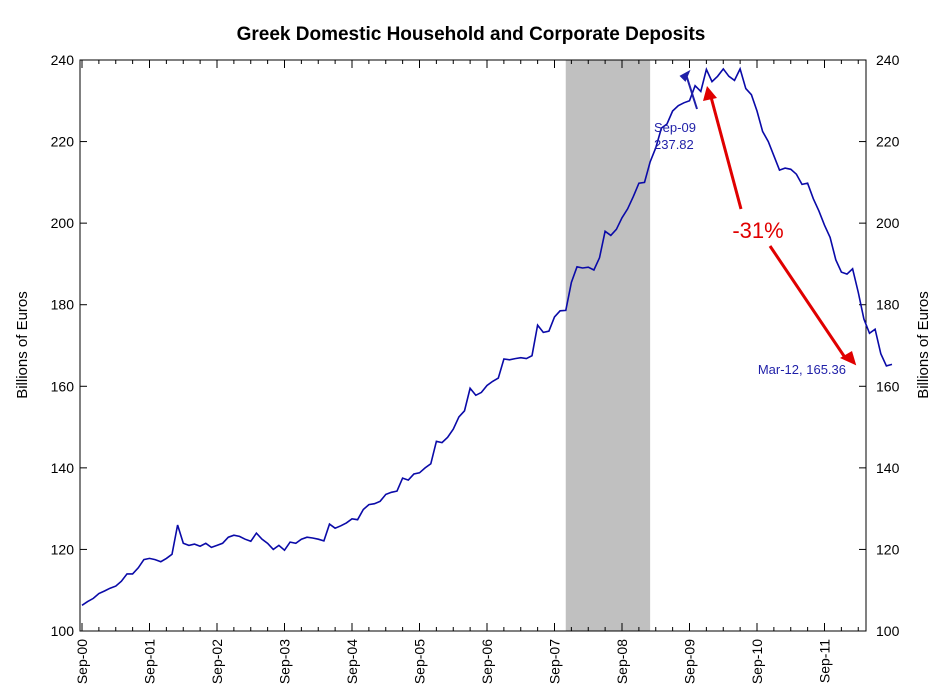 The height and width of the screenshot is (700, 941). What do you see at coordinates (82, 661) in the screenshot?
I see `x-tick-label: Sep-00` at bounding box center [82, 661].